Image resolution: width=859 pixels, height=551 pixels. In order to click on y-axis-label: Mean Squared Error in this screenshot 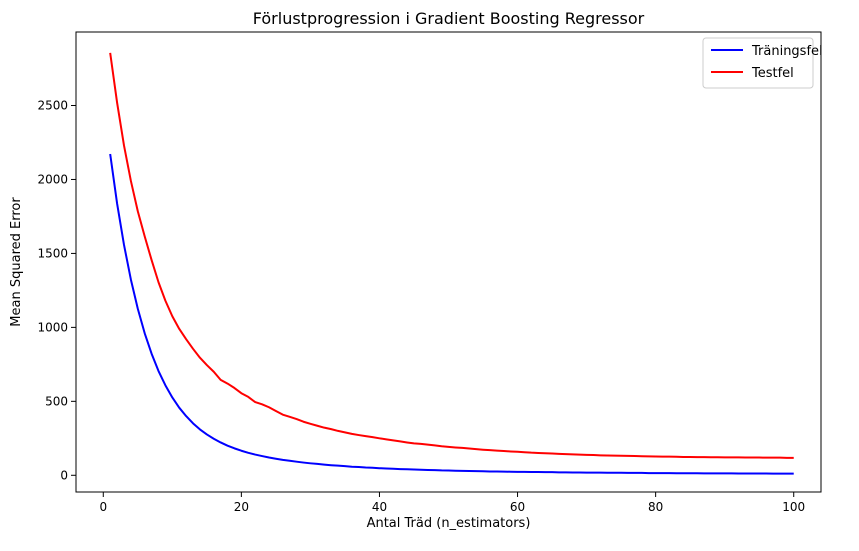, I will do `click(16, 262)`.